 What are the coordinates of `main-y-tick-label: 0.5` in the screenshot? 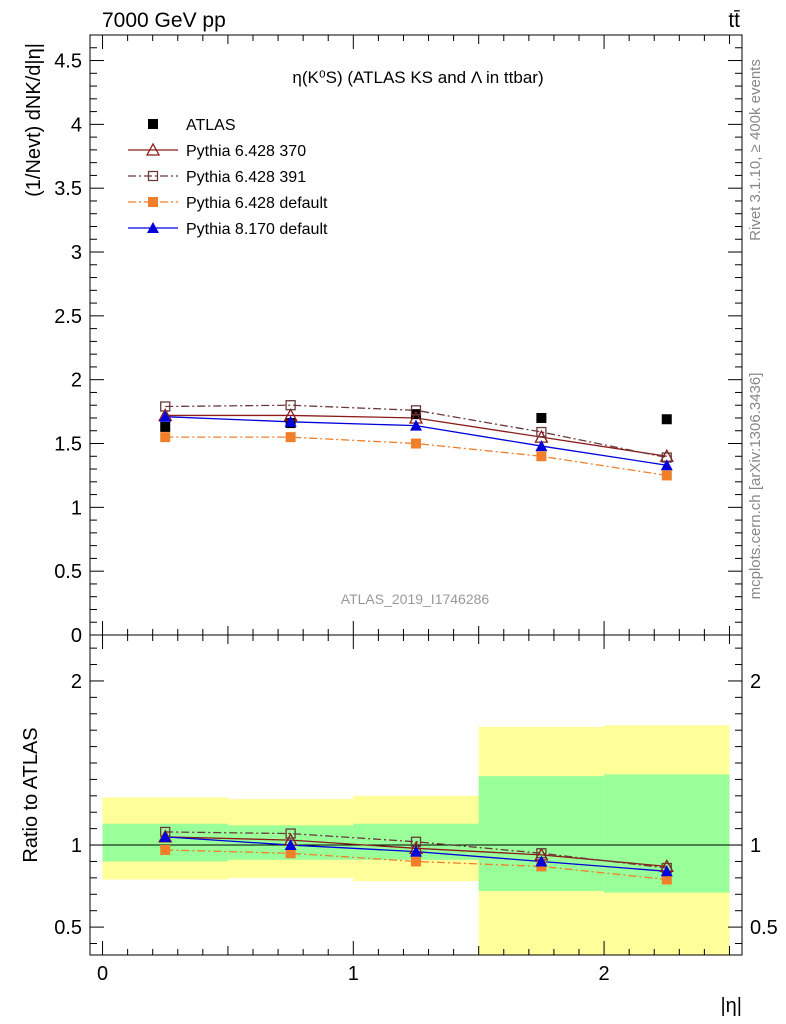 It's located at (68, 572).